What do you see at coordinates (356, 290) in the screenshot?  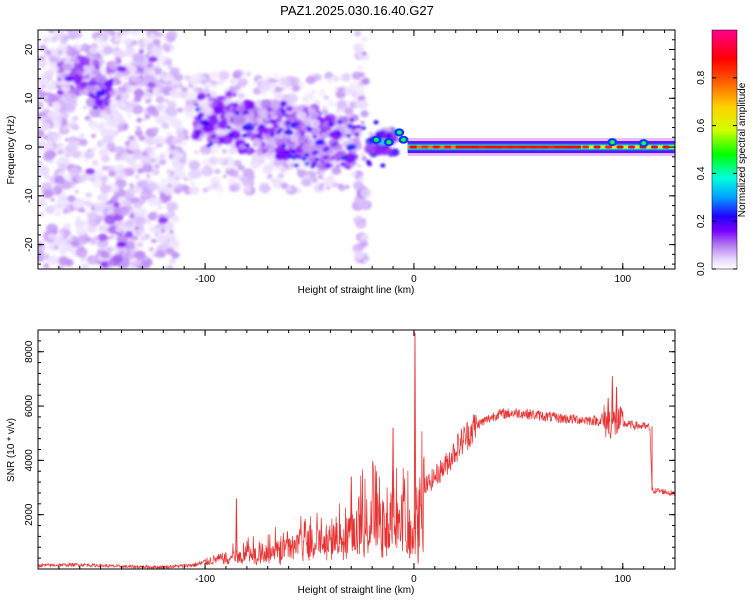 I see `spectrogram-xlabel: Height of straight line (km)` at bounding box center [356, 290].